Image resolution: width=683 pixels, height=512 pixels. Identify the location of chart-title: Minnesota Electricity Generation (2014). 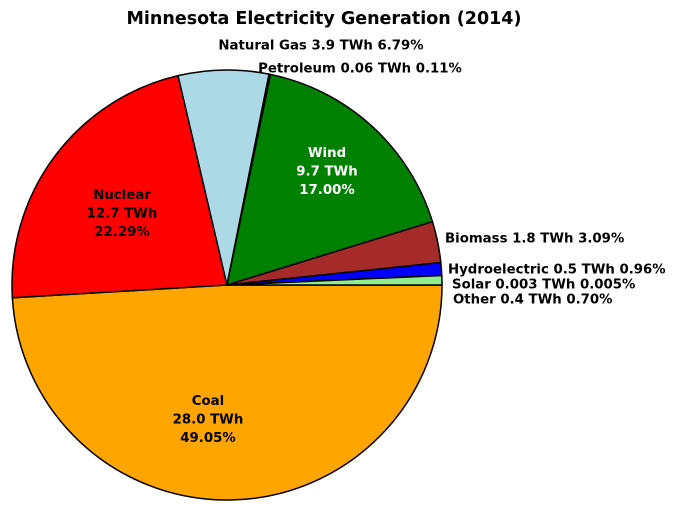
(324, 19).